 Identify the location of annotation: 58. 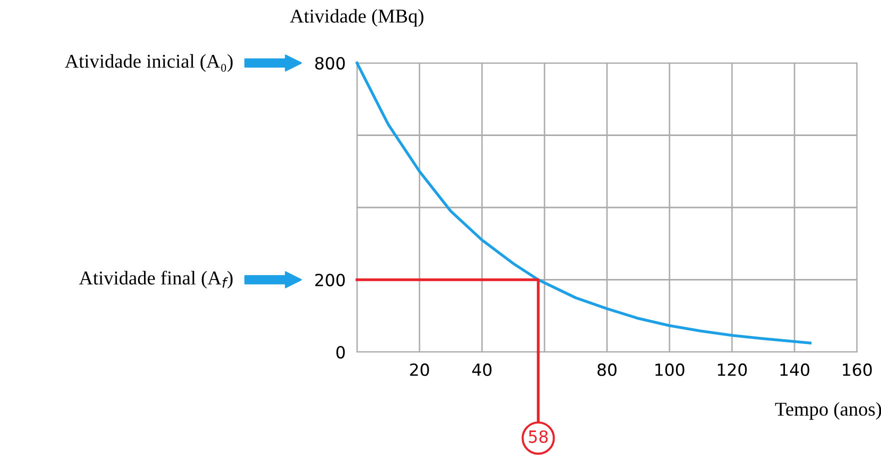
(538, 436).